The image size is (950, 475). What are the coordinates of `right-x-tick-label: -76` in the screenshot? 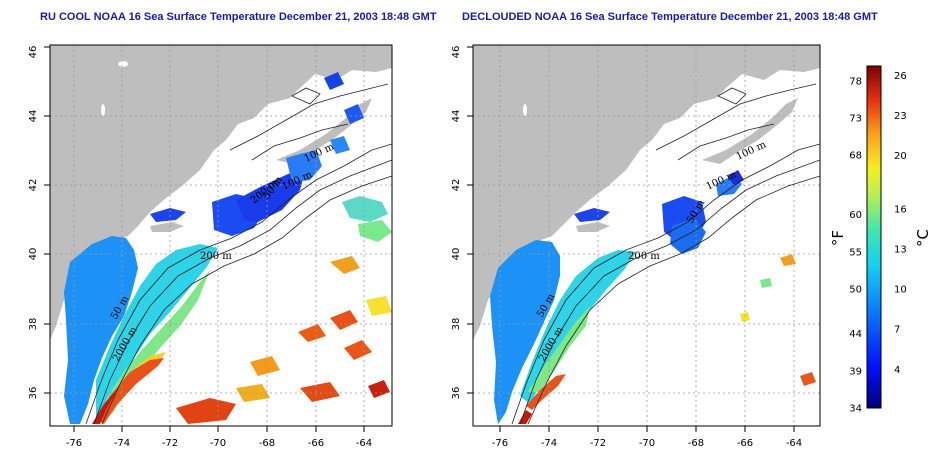 It's located at (500, 443).